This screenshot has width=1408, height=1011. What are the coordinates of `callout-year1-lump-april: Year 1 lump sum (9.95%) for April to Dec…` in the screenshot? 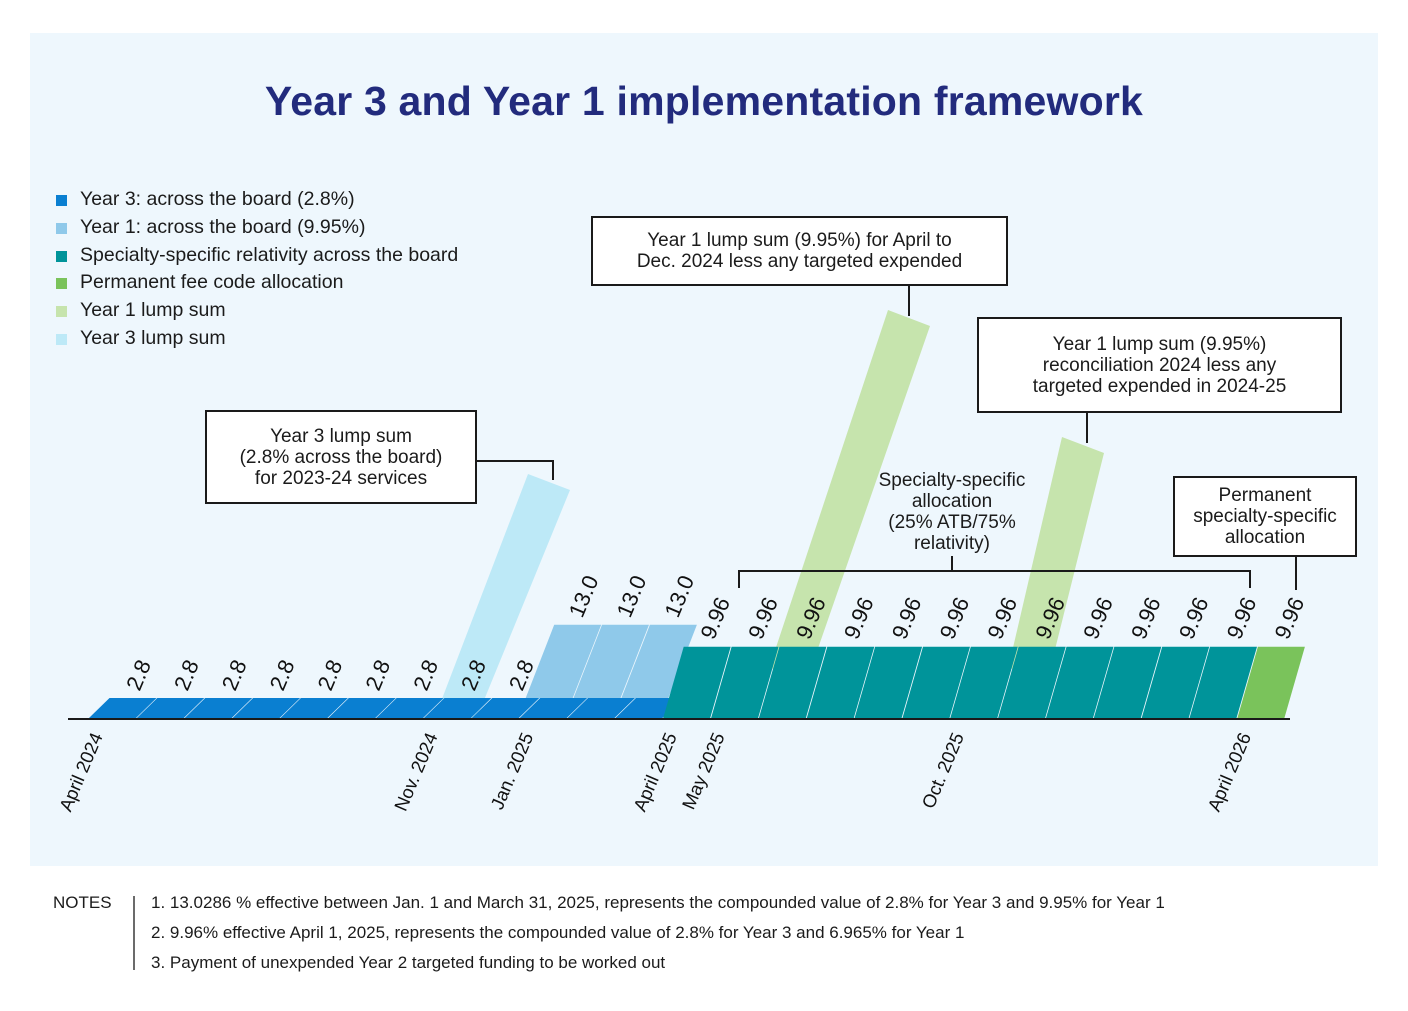 It's located at (799, 251).